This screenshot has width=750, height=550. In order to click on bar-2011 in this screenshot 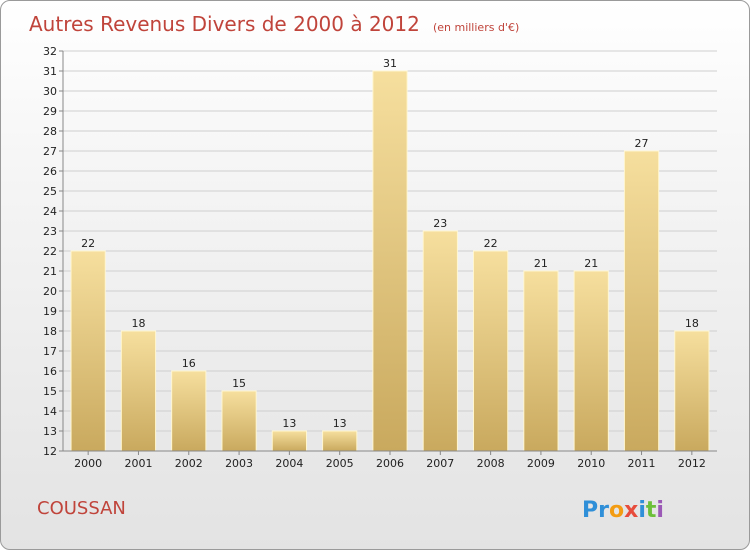, I will do `click(641, 301)`.